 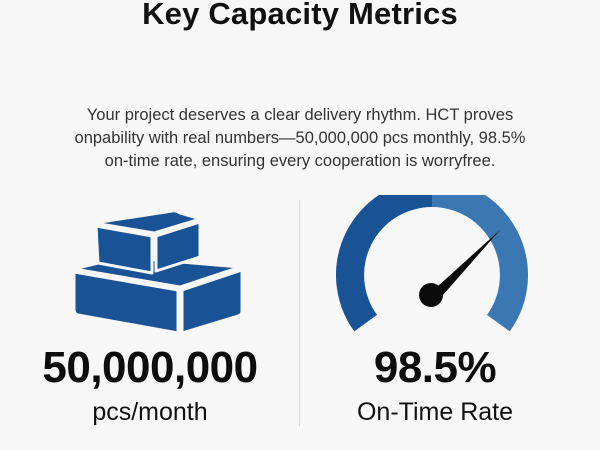 What do you see at coordinates (150, 367) in the screenshot?
I see `monthly-capacity-value: 50,000,000` at bounding box center [150, 367].